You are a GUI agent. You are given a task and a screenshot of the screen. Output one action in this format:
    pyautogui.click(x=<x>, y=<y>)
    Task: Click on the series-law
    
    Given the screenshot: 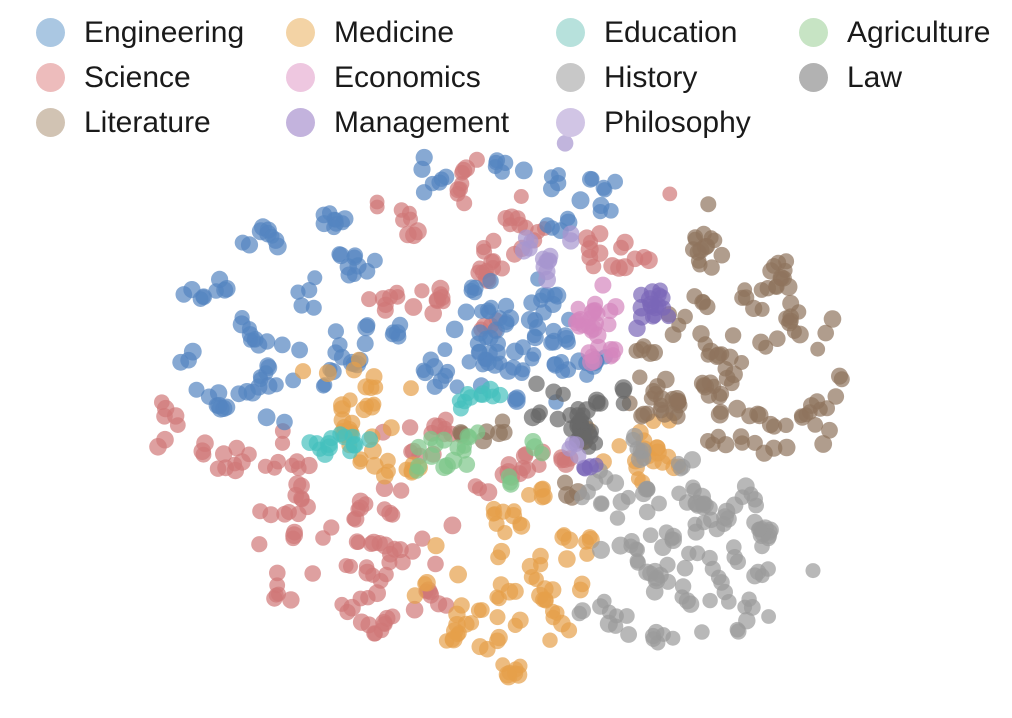 What is the action you would take?
    pyautogui.click(x=578, y=415)
    